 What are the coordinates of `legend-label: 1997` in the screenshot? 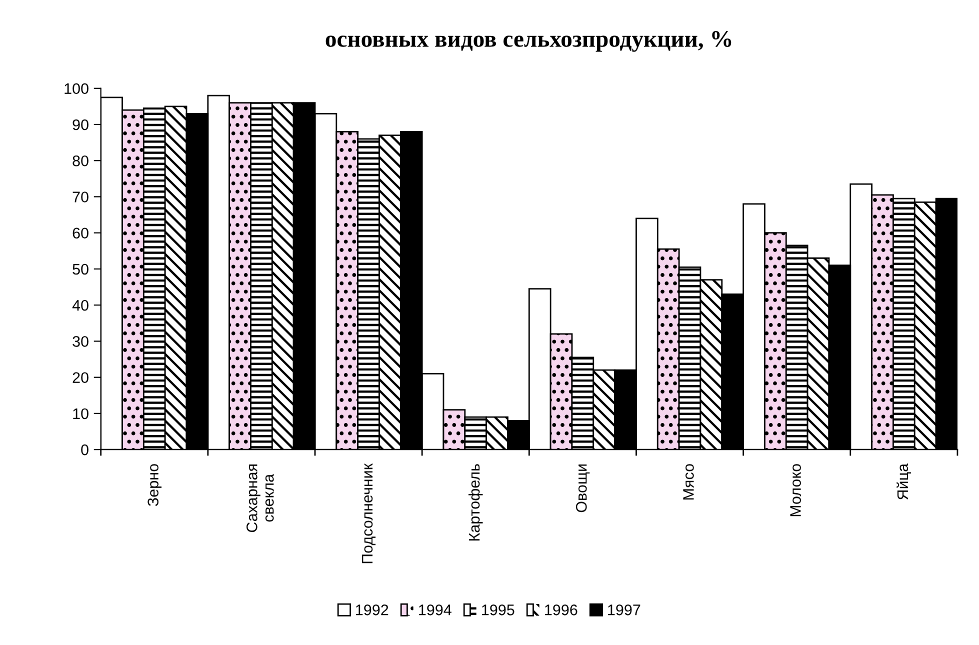 It's located at (624, 610).